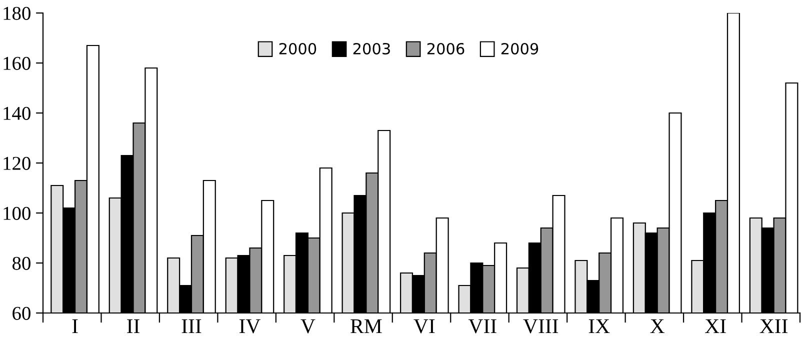  I want to click on y-tick-label: 160, so click(17, 63).